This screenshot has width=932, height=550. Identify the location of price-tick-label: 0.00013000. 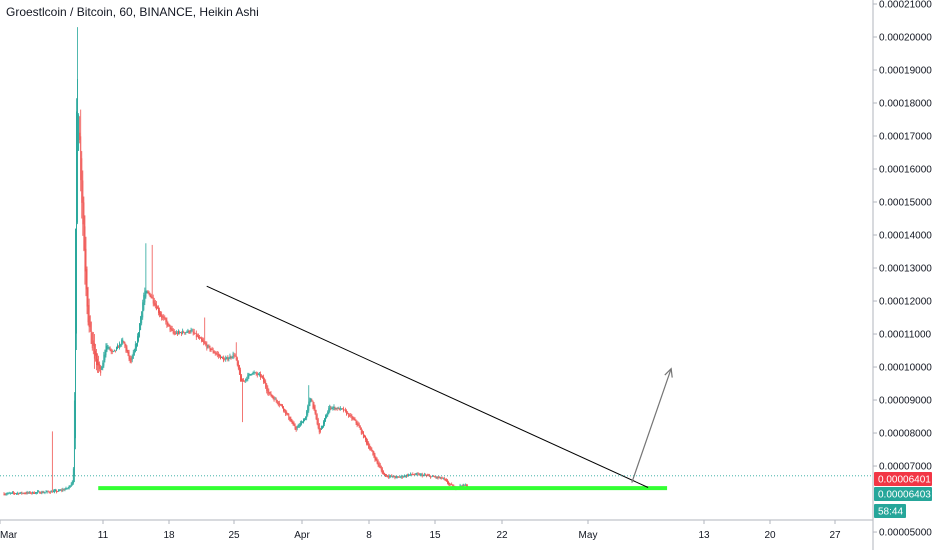
(905, 269).